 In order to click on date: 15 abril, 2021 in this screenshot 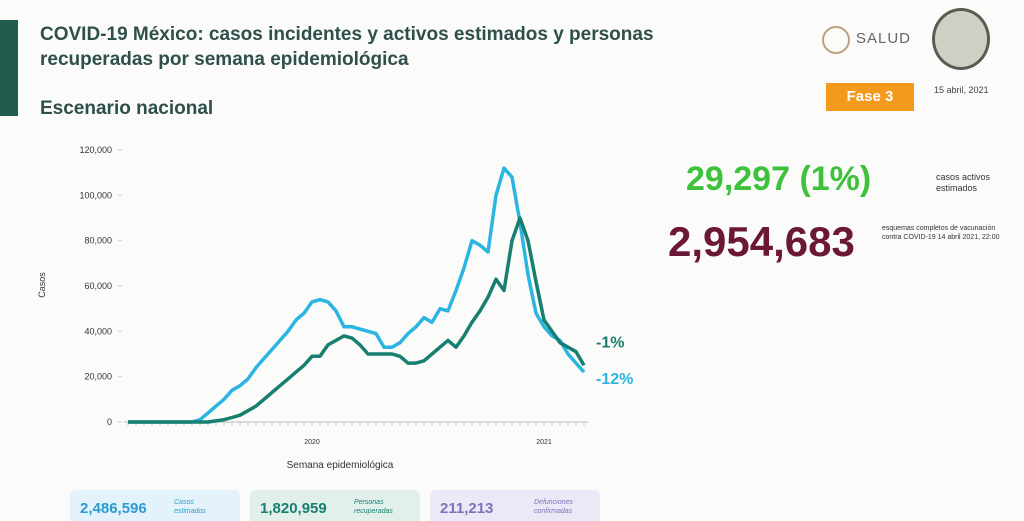, I will do `click(961, 90)`.